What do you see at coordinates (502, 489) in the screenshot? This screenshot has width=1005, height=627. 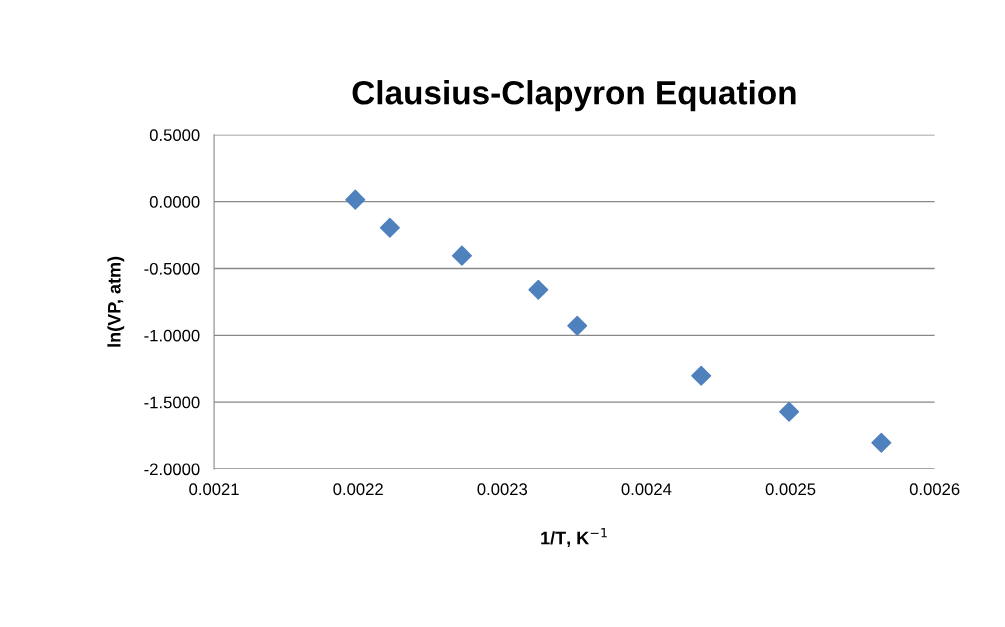 I see `x-tick-label: 0.0023` at bounding box center [502, 489].